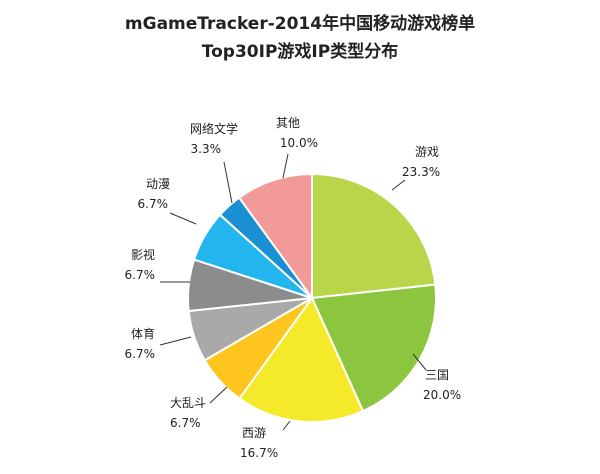  What do you see at coordinates (218, 395) in the screenshot?
I see `slice-4-leader-line` at bounding box center [218, 395].